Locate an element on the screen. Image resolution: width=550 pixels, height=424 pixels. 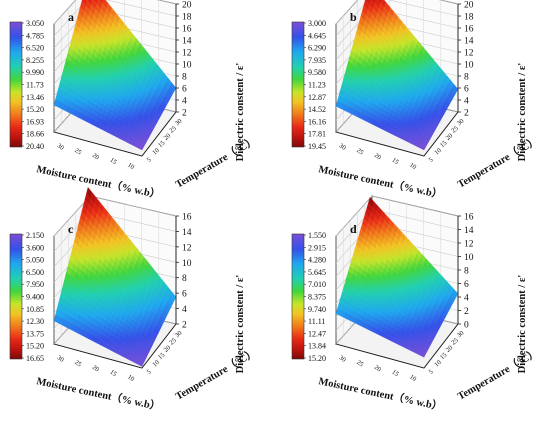
colorbar-tick-label: 9.990 is located at coordinates (35, 72).